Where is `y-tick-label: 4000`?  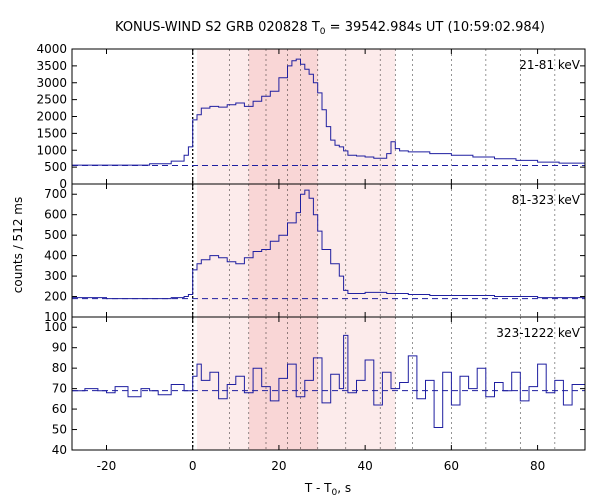
y-tick-label: 4000 is located at coordinates (51, 49).